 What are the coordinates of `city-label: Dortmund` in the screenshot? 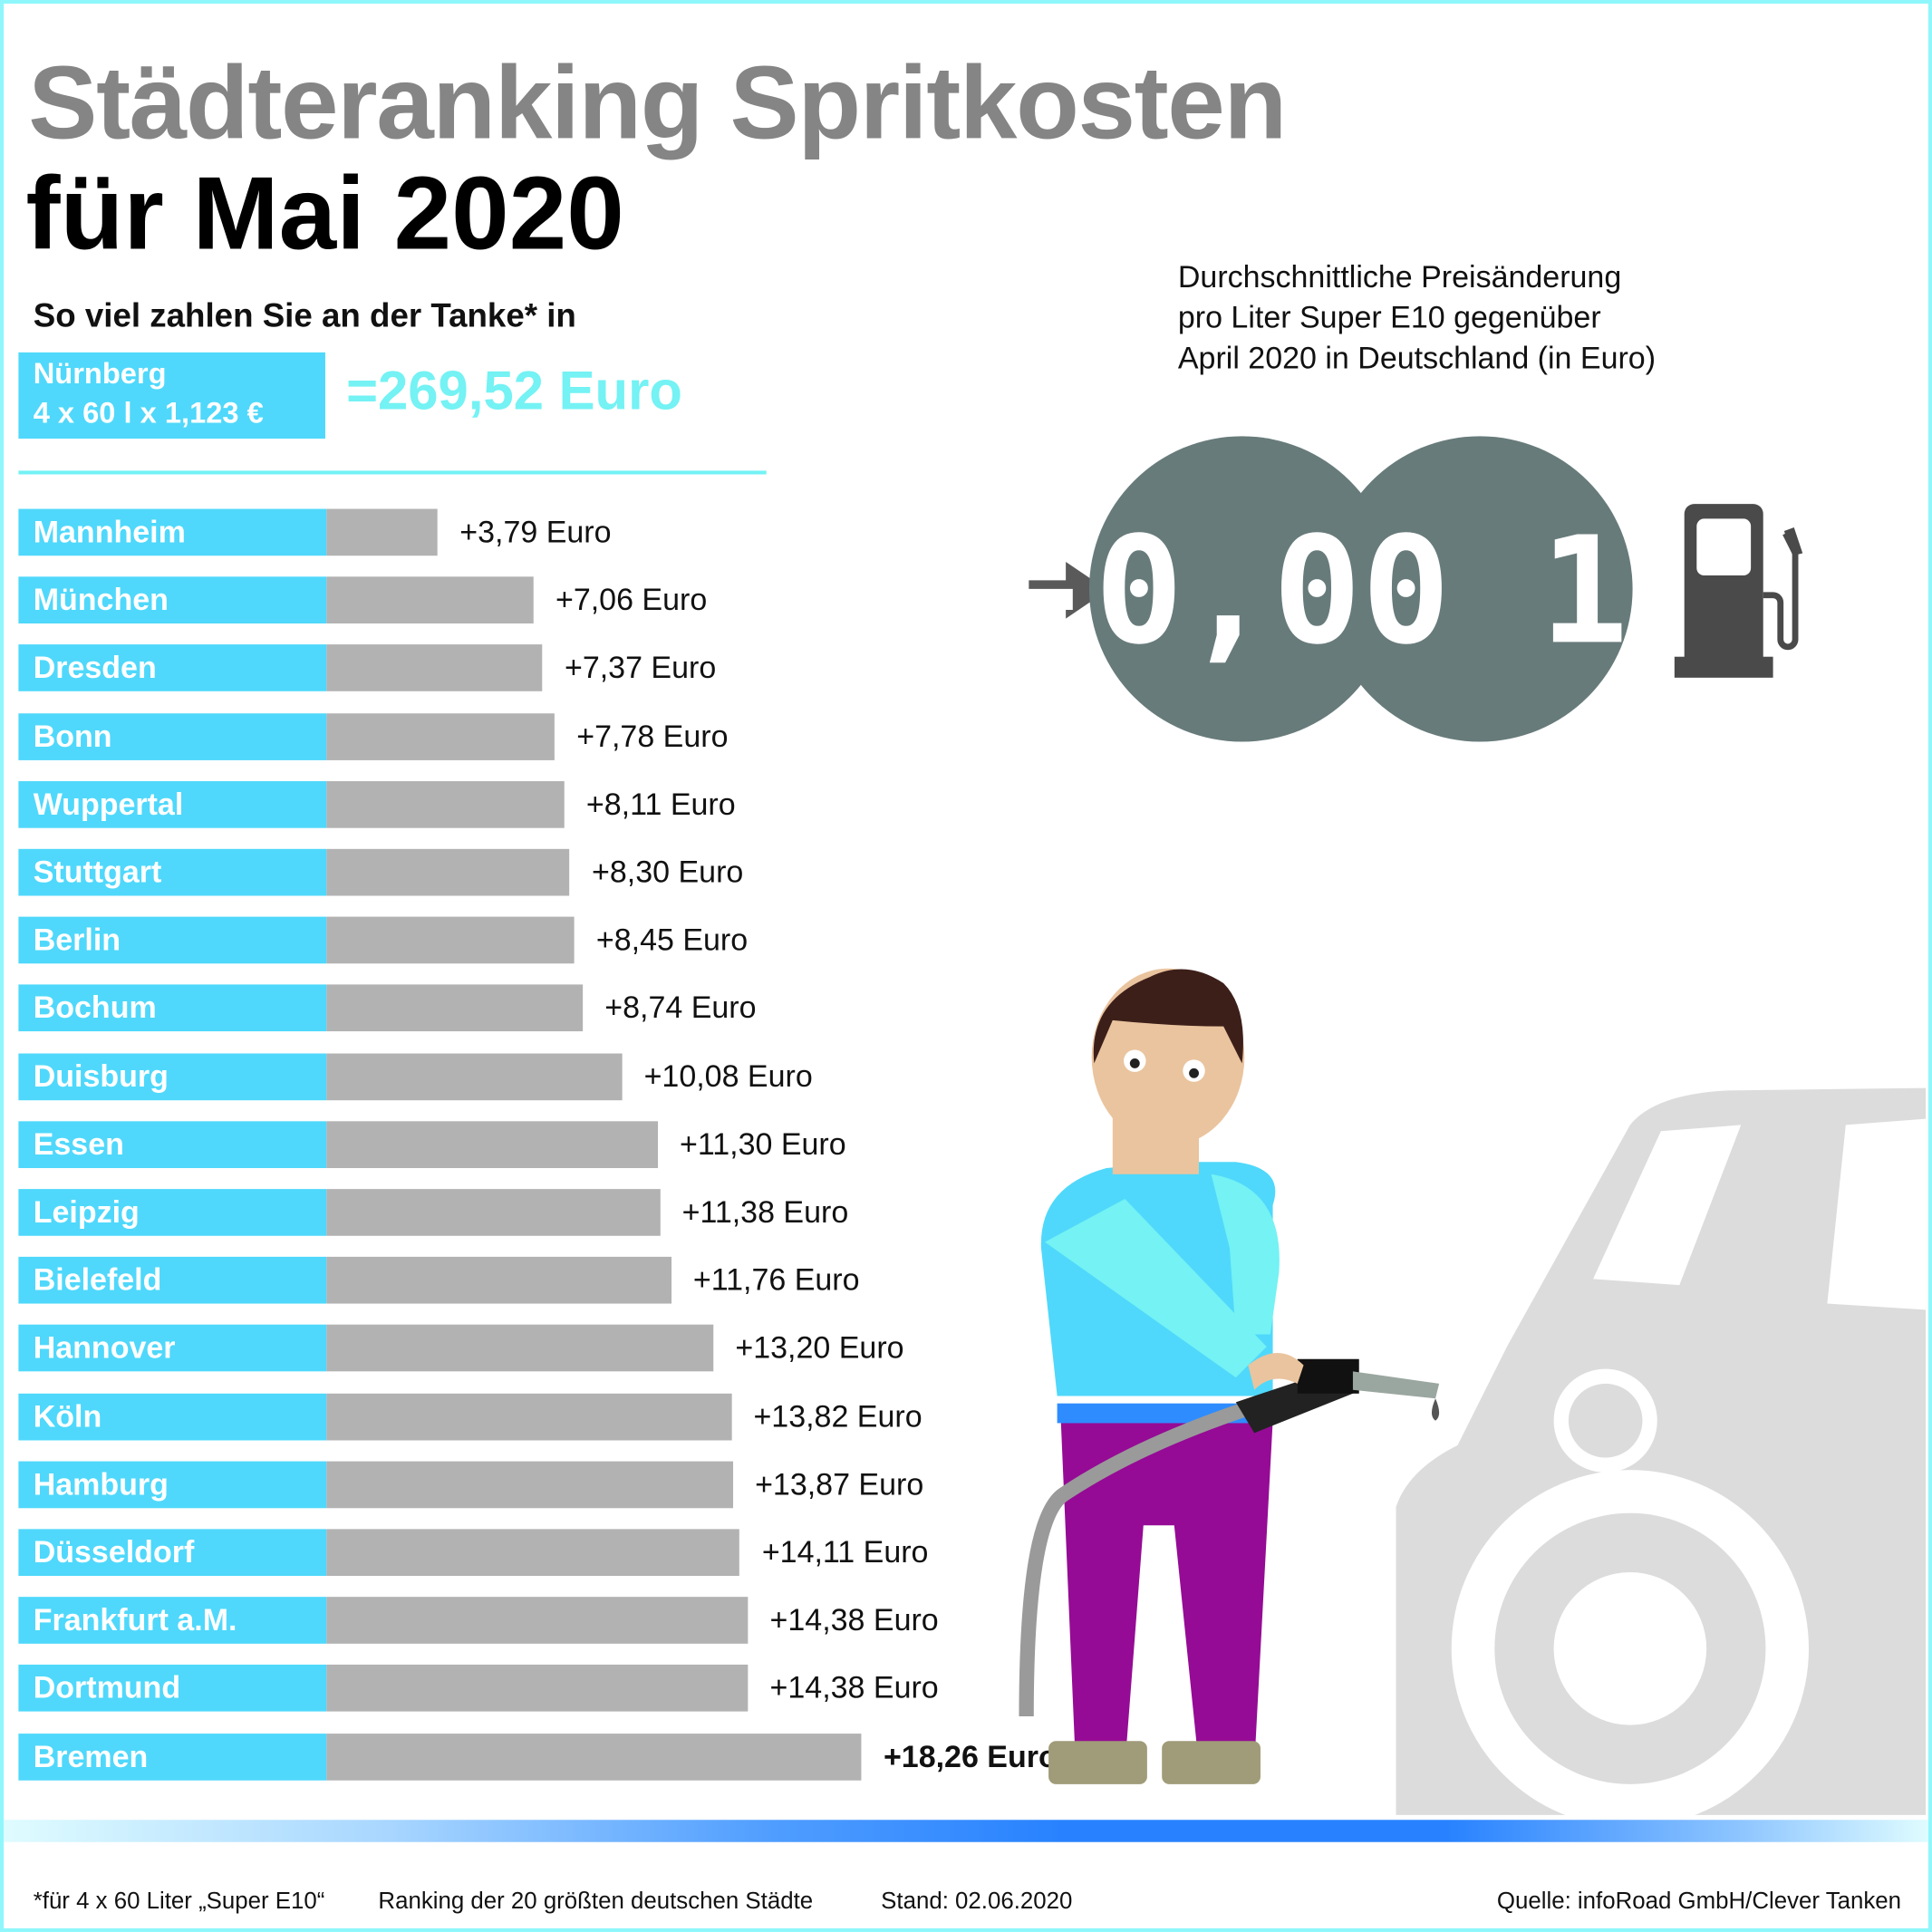 It's located at (172, 1689).